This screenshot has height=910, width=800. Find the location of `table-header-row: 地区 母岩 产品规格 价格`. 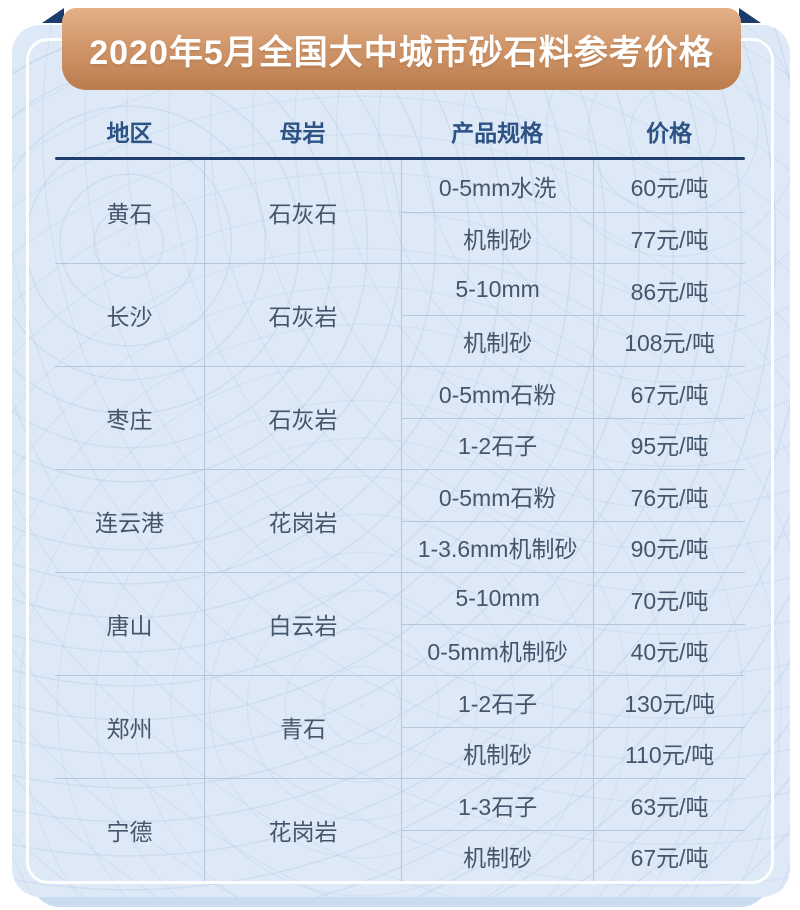

table-header-row: 地区 母岩 产品规格 价格 is located at coordinates (400, 131).